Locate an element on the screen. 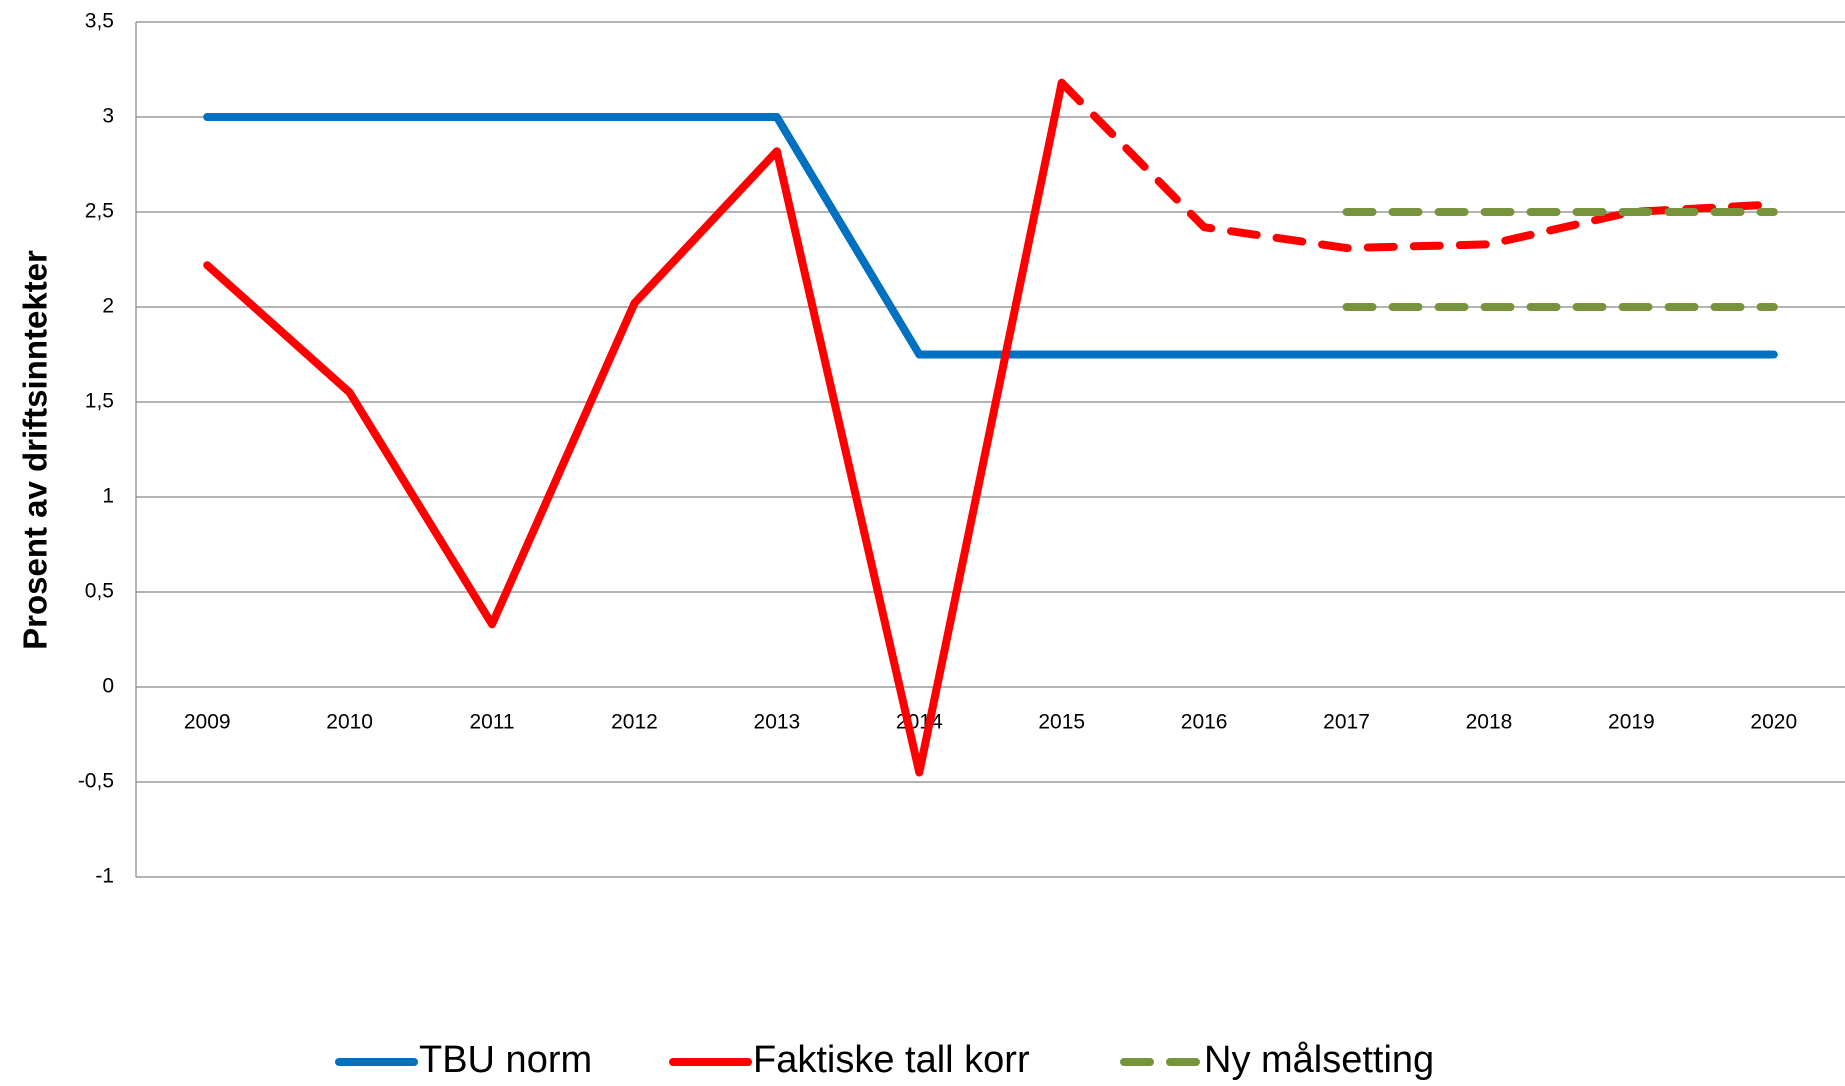 This screenshot has width=1845, height=1086. y-tick-label: 2 is located at coordinates (108, 306).